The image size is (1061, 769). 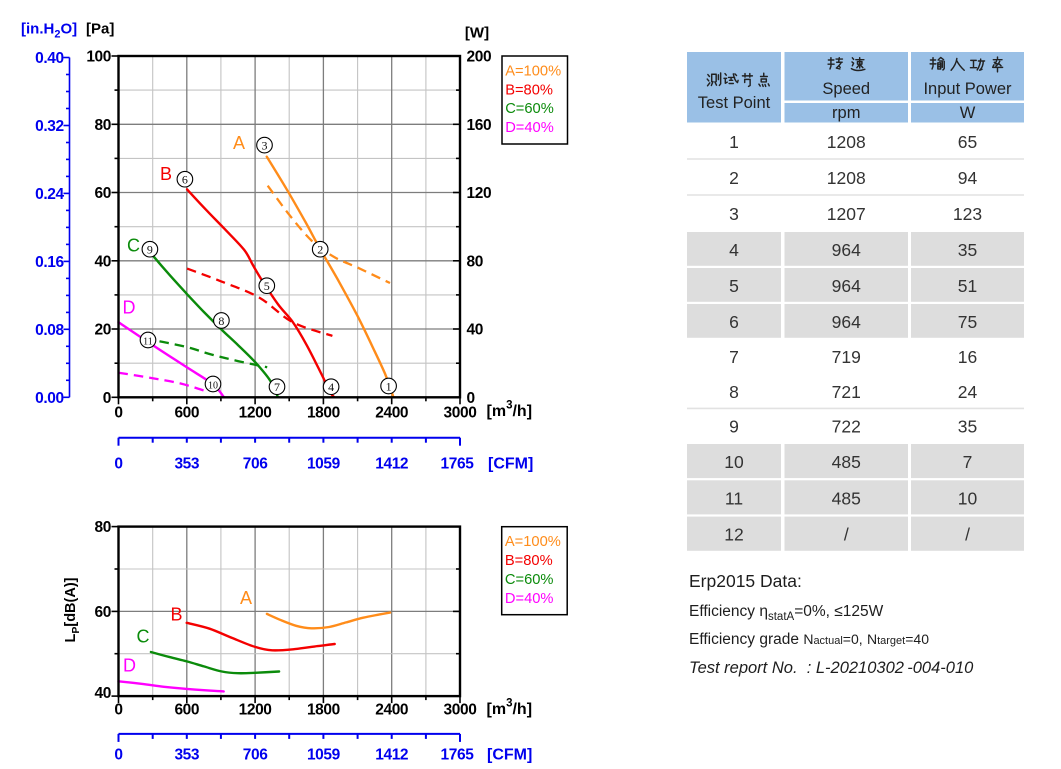 I want to click on svg-text: 20, so click(x=103, y=330).